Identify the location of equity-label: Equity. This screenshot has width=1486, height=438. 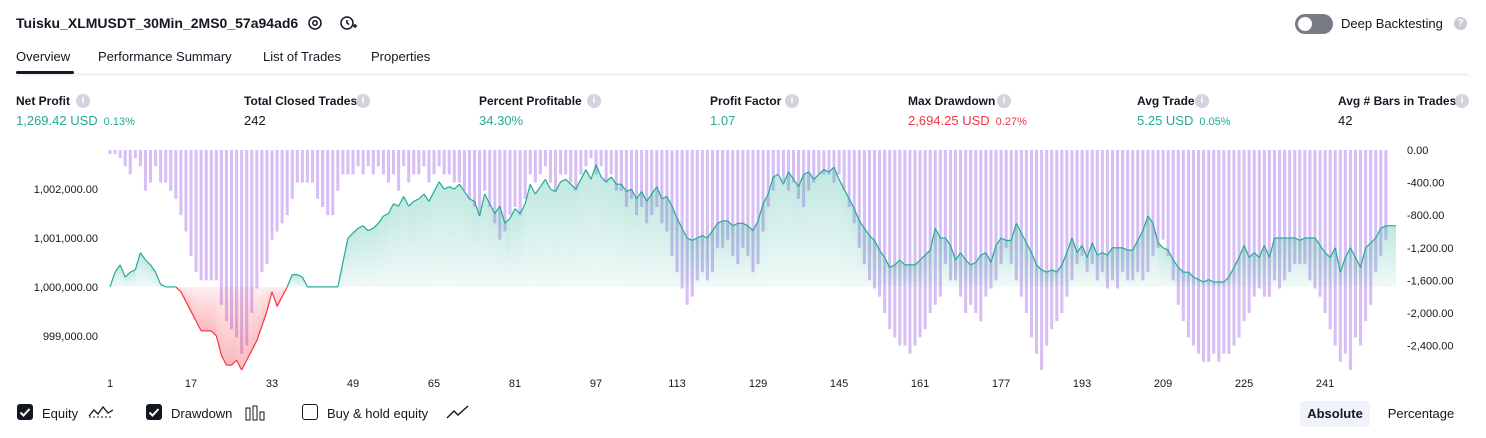
(60, 413).